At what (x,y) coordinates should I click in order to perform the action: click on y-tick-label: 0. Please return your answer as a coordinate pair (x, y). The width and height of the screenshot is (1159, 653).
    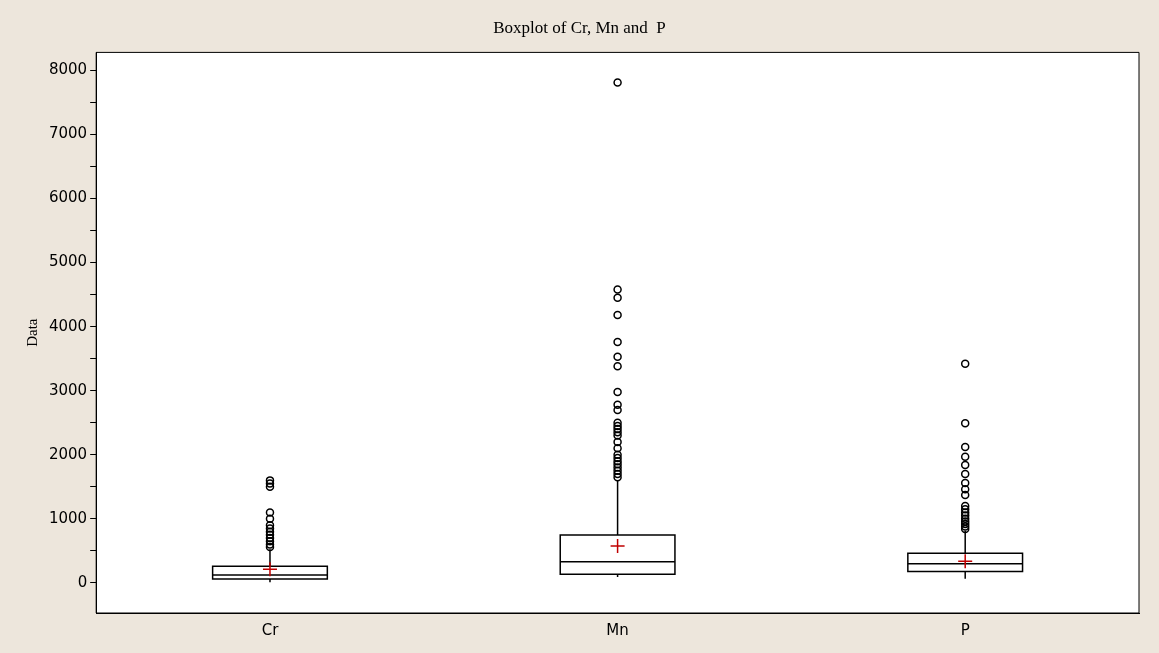
    Looking at the image, I should click on (82, 581).